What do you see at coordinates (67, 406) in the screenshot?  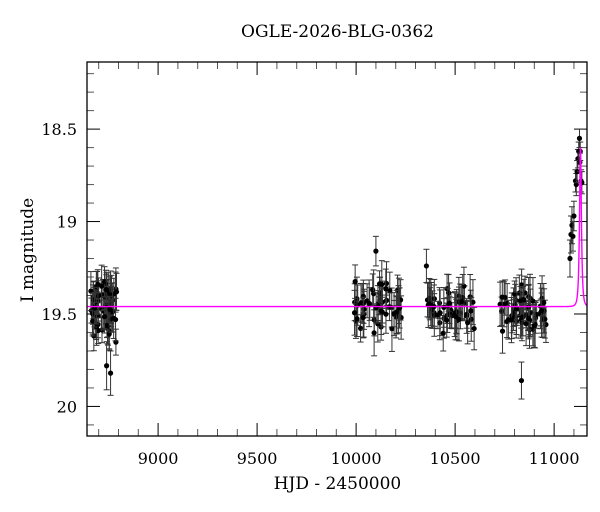 I see `y-tick-label: 20` at bounding box center [67, 406].